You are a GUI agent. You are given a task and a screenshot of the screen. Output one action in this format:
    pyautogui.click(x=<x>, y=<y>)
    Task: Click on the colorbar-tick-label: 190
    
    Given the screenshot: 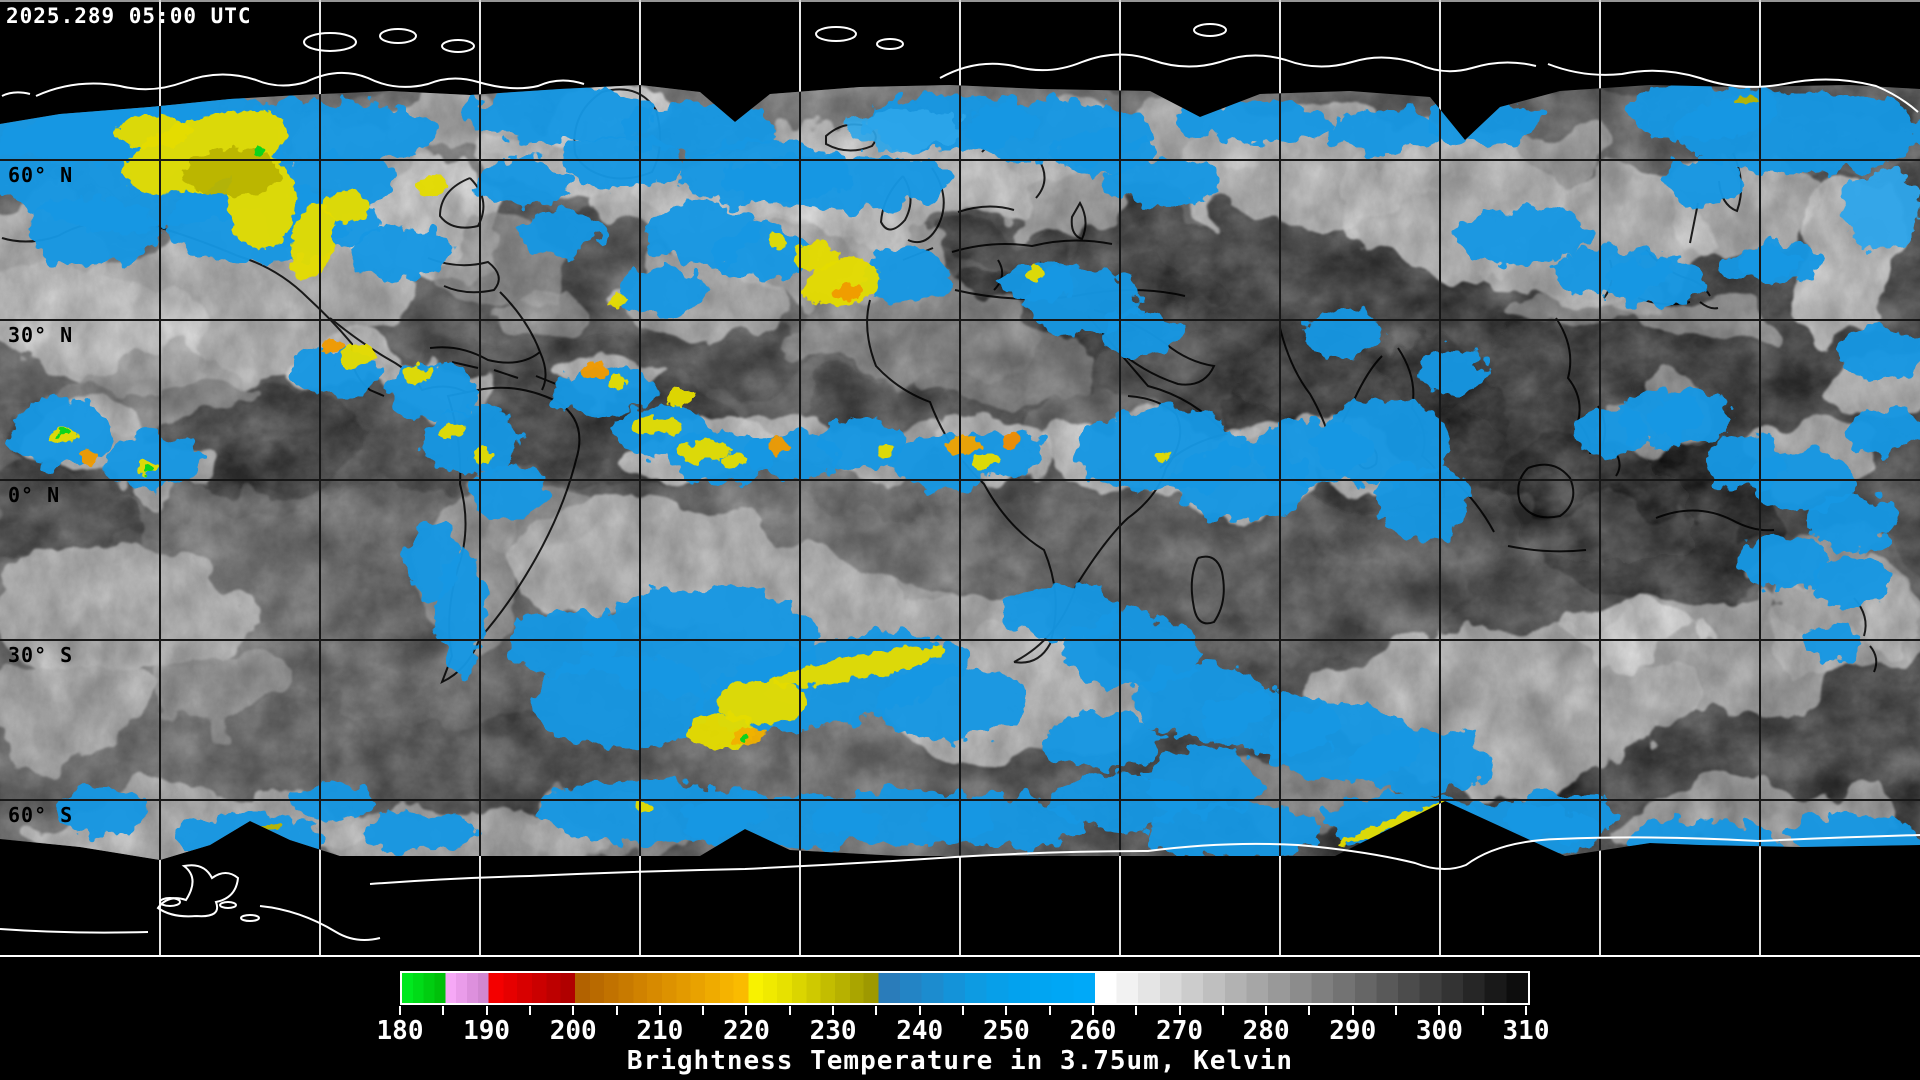 What is the action you would take?
    pyautogui.click(x=487, y=1031)
    